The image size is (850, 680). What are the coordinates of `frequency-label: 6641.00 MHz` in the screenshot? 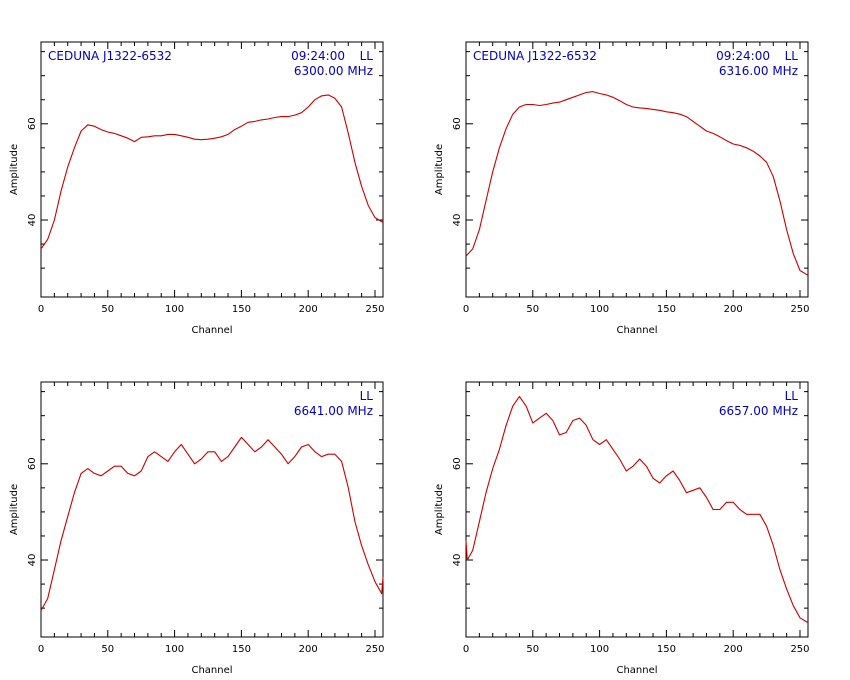 It's located at (333, 411).